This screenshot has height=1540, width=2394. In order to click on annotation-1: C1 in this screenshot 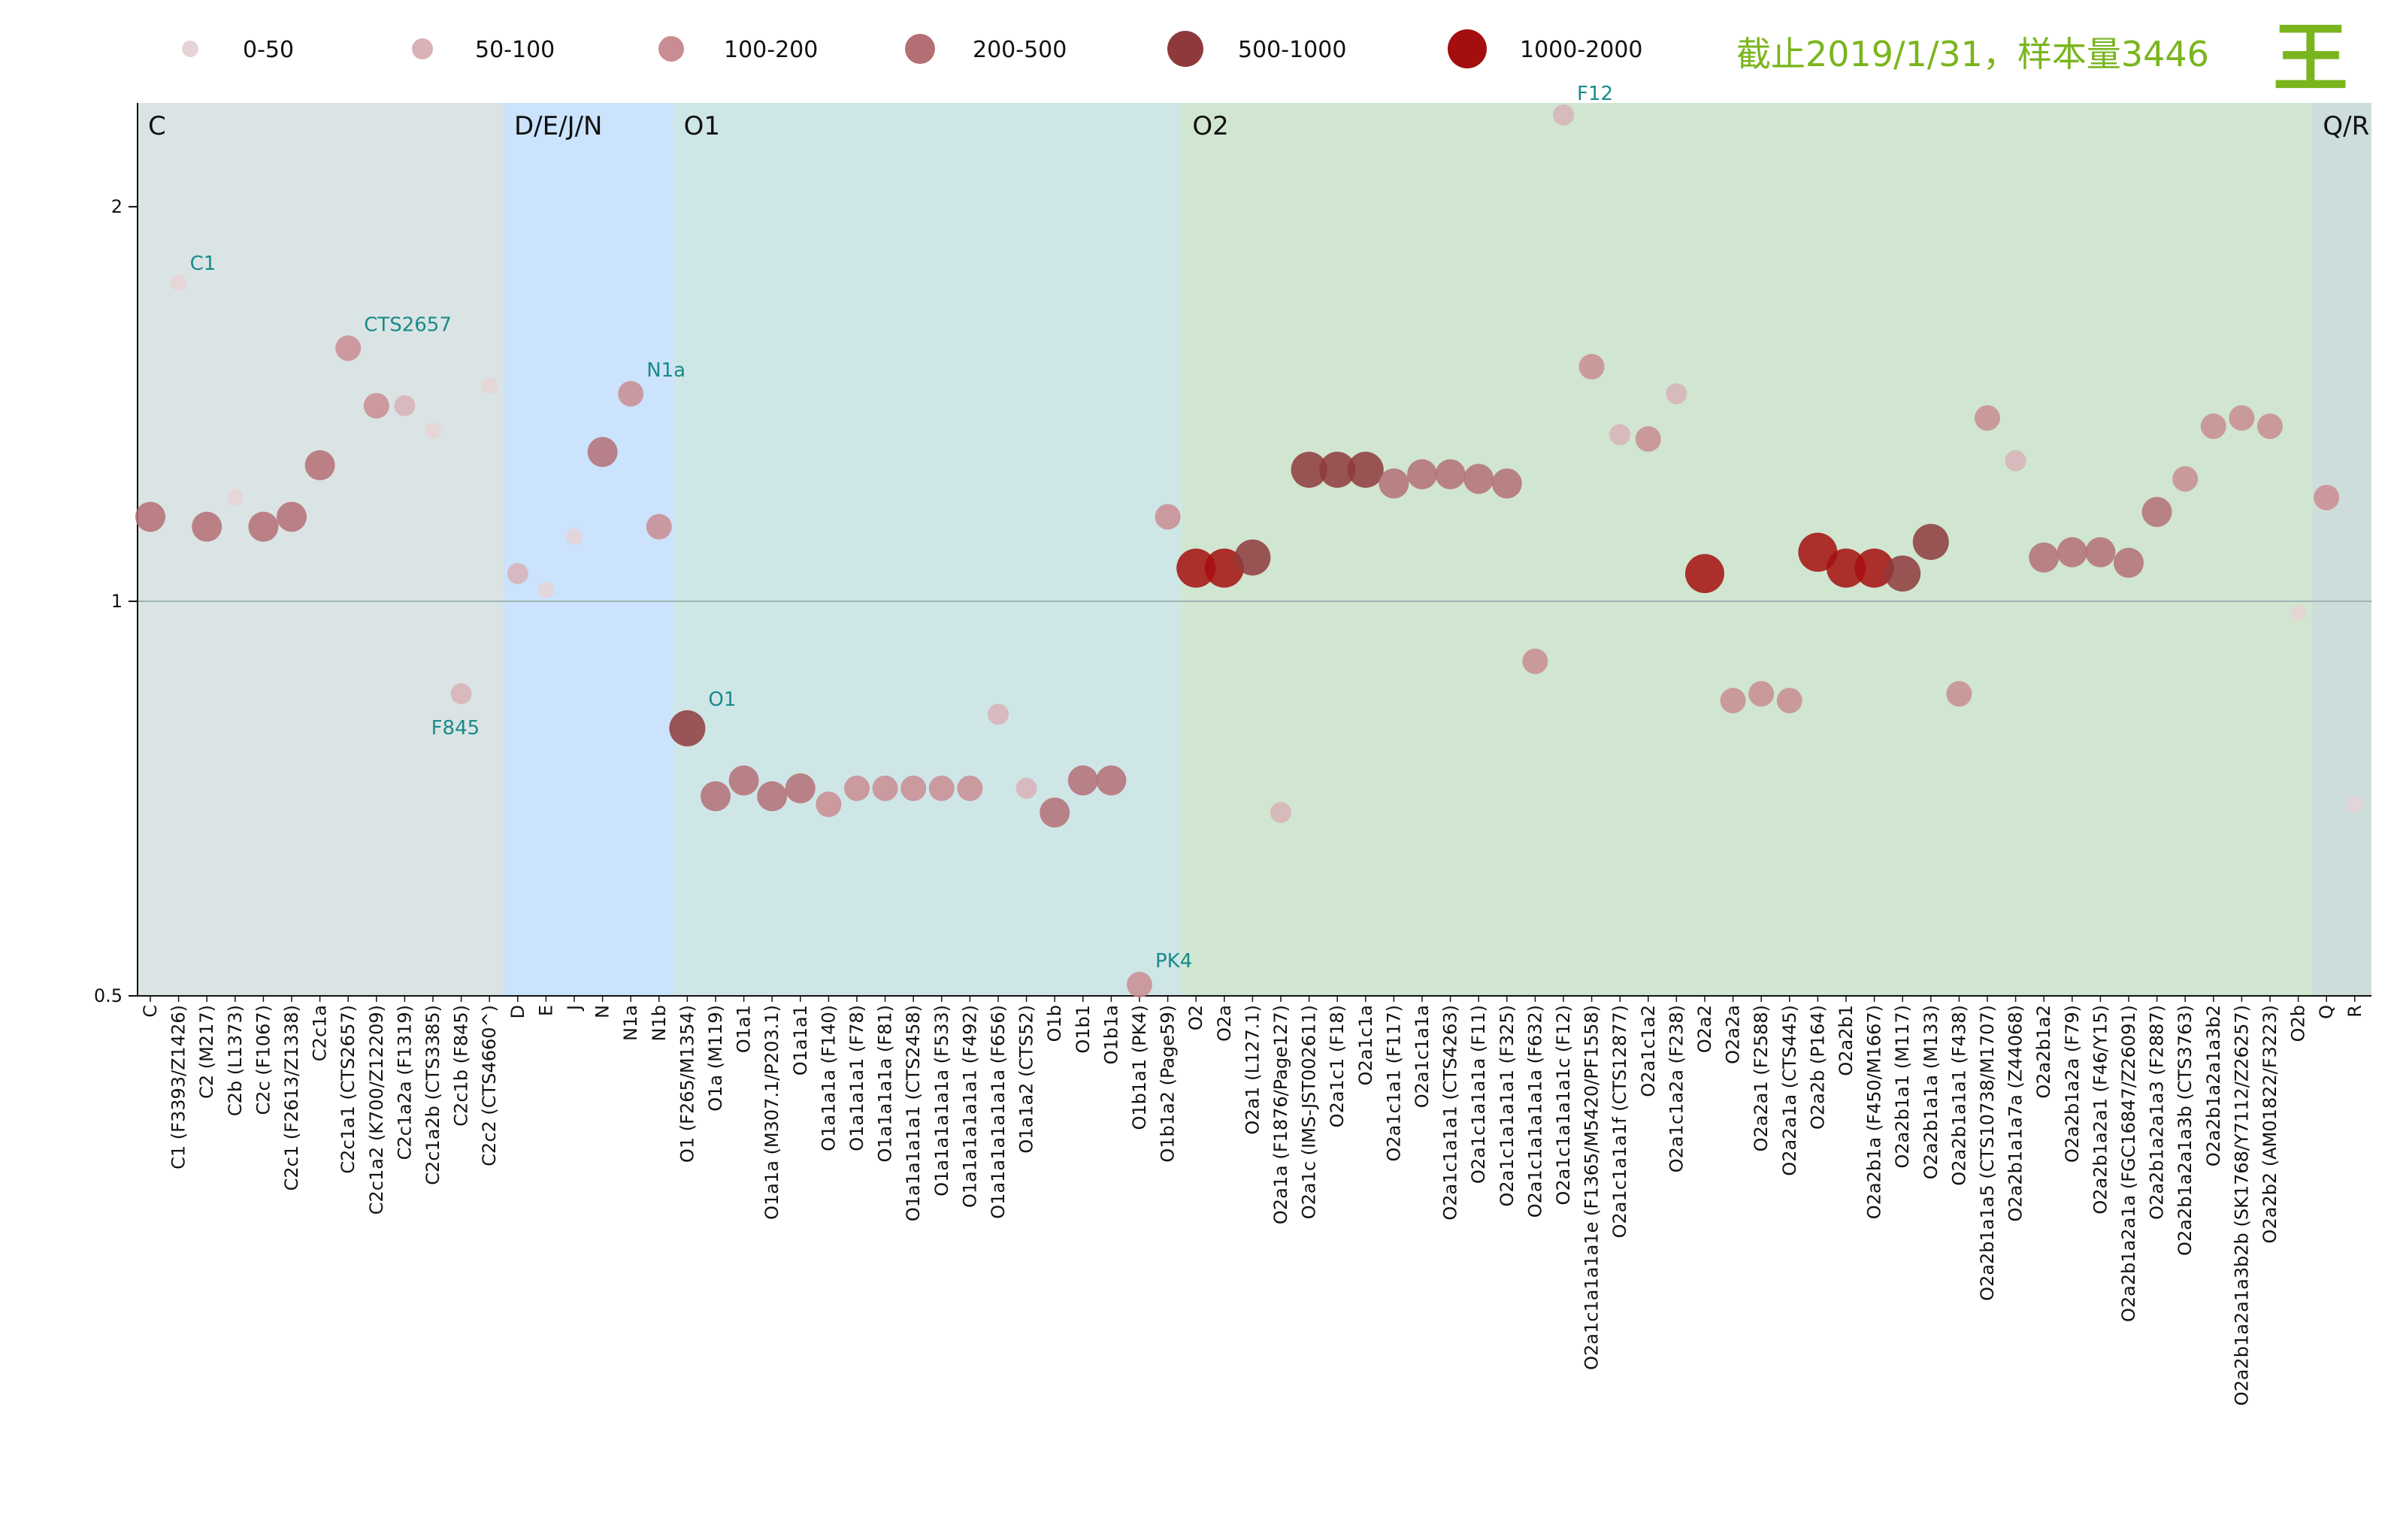, I will do `click(203, 264)`.